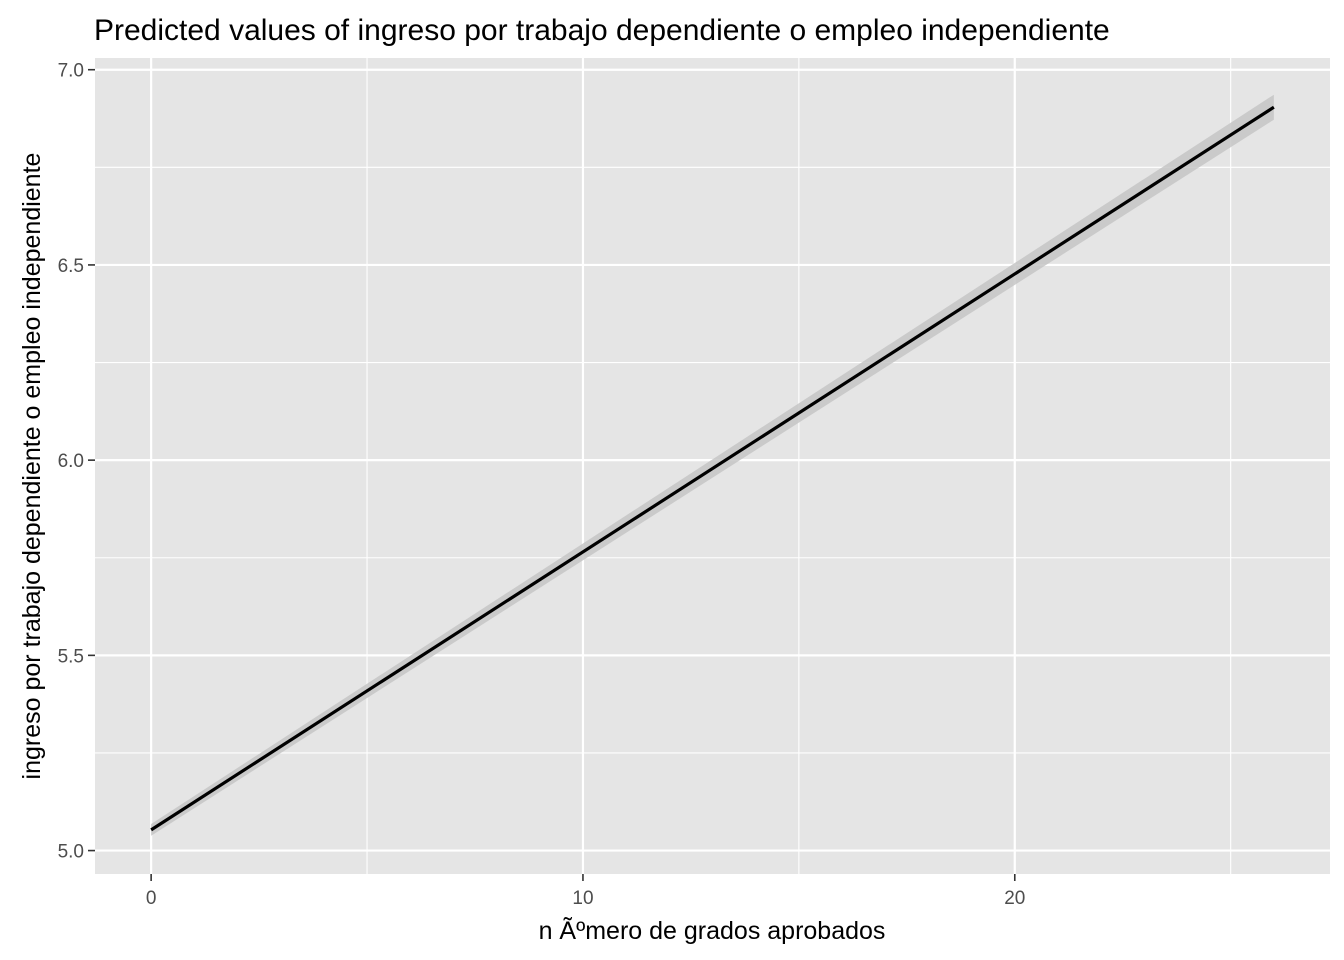  Describe the element at coordinates (71, 852) in the screenshot. I see `y-tick-label: 5.0` at that location.